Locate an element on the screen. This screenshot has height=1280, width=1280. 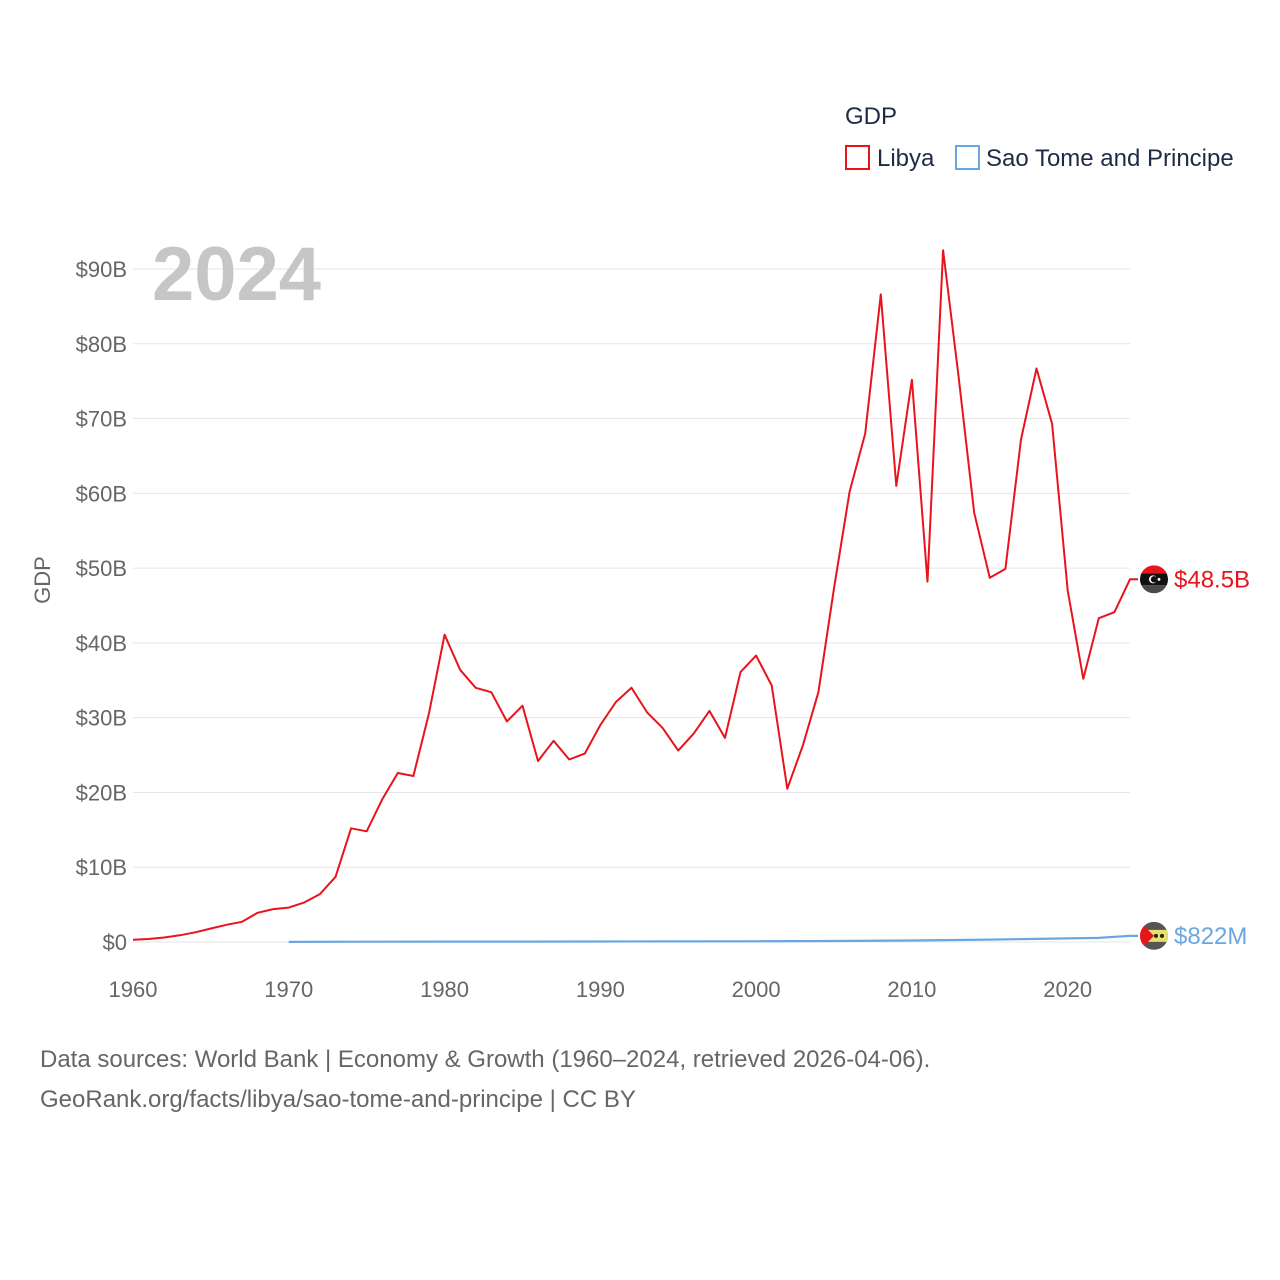
x-tick-label: 1960 is located at coordinates (133, 989).